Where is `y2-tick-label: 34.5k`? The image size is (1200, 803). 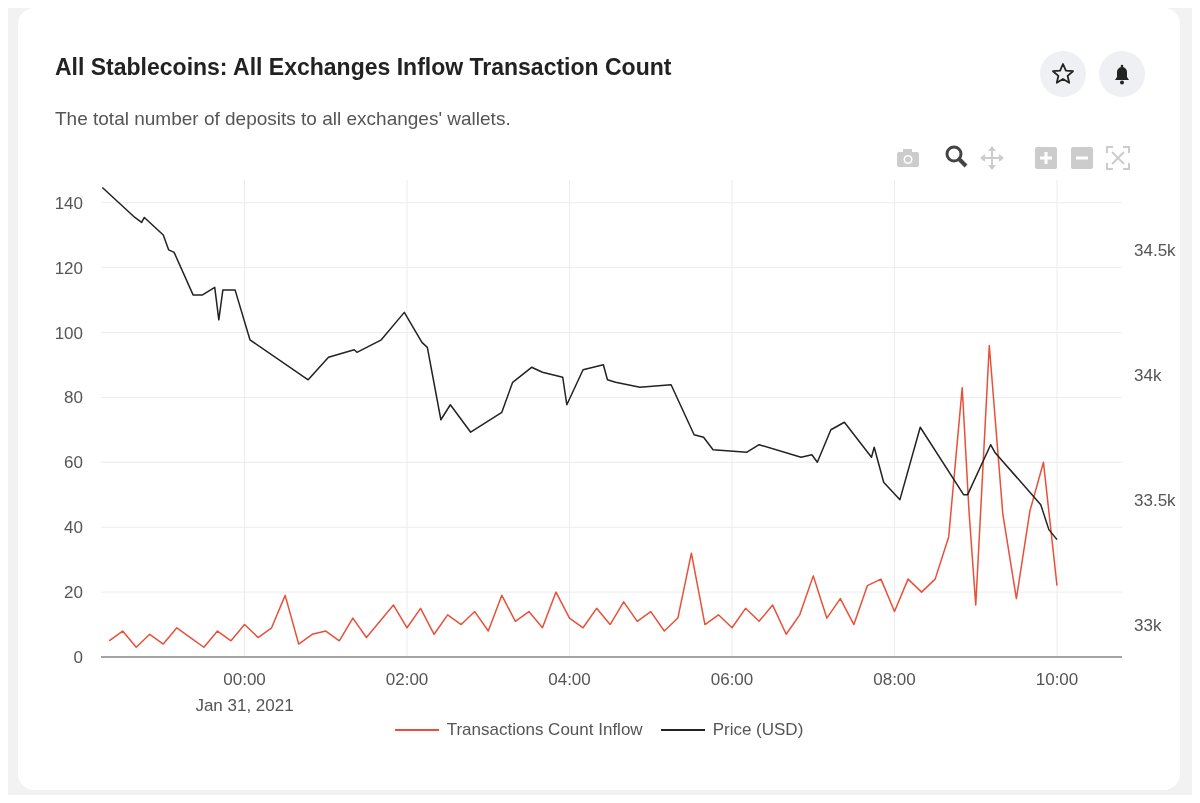
y2-tick-label: 34.5k is located at coordinates (1155, 250).